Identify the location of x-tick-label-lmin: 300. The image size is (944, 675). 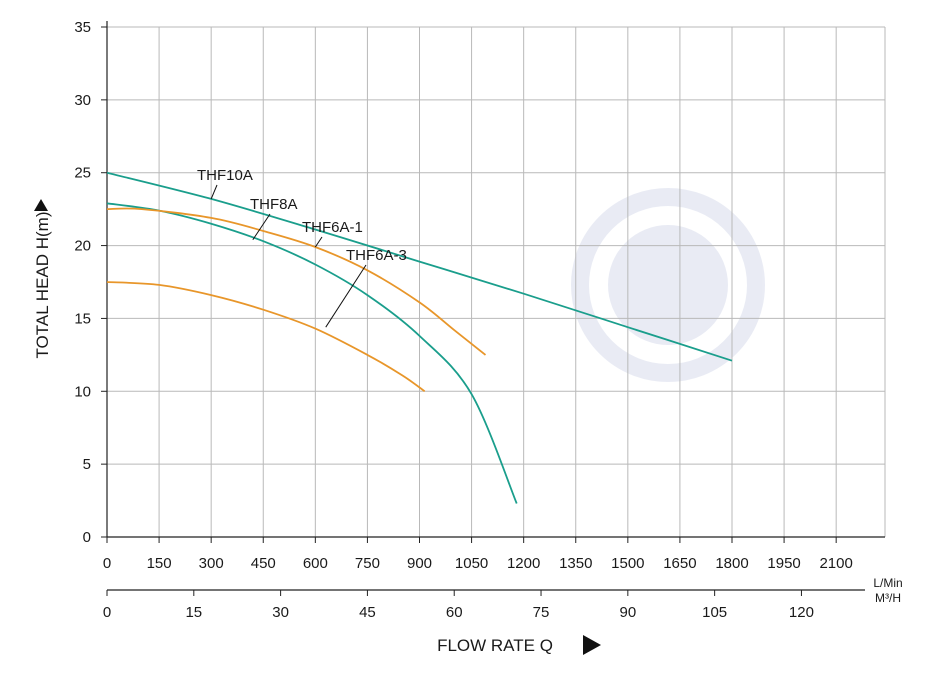
(211, 563).